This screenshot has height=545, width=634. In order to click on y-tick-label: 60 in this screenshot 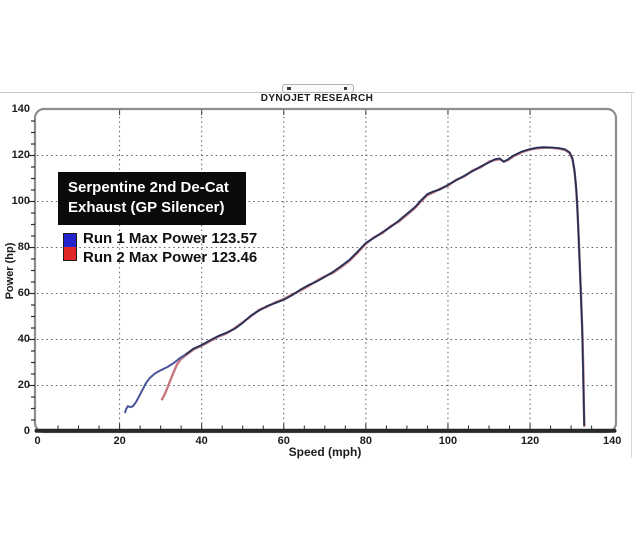, I will do `click(23, 292)`.